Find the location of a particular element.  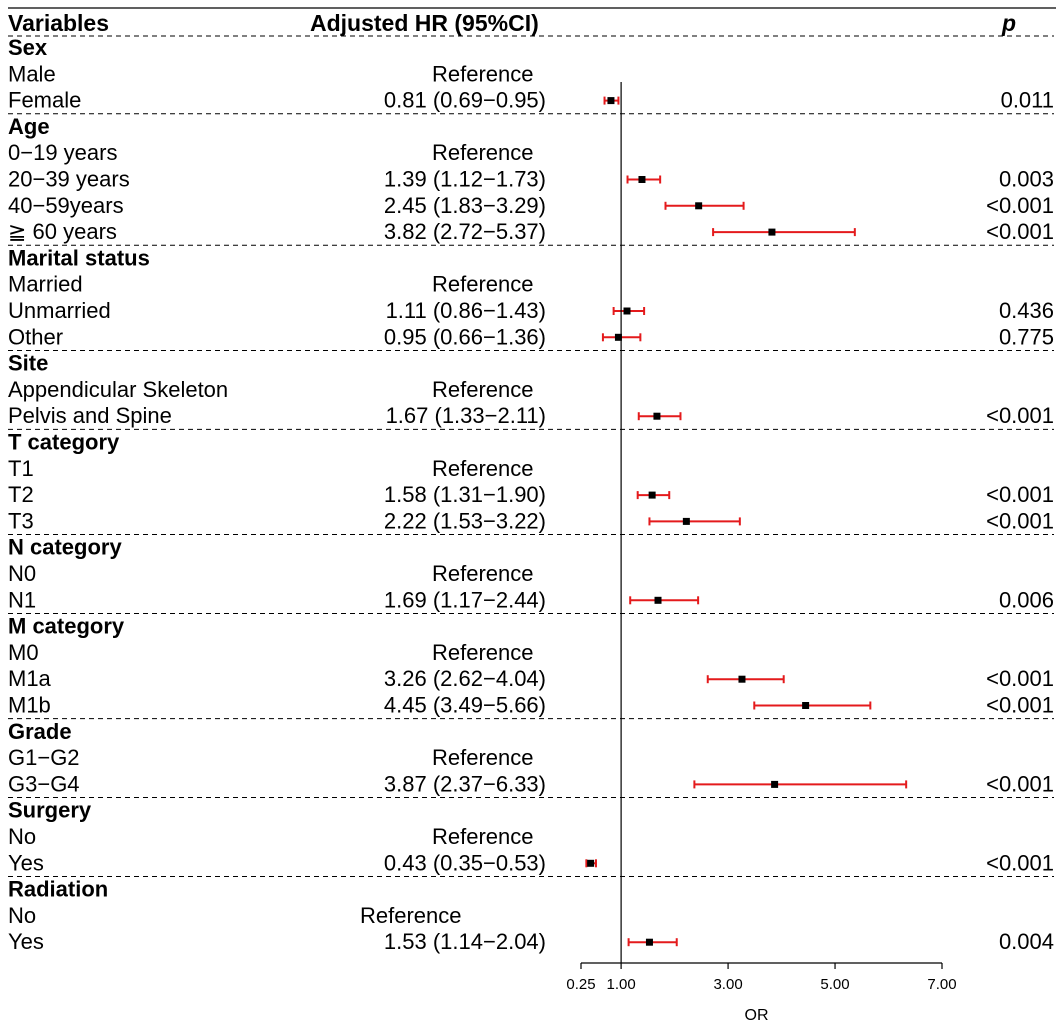

hr-ci-text: 4.45 (3.49−5.66) is located at coordinates (465, 705).